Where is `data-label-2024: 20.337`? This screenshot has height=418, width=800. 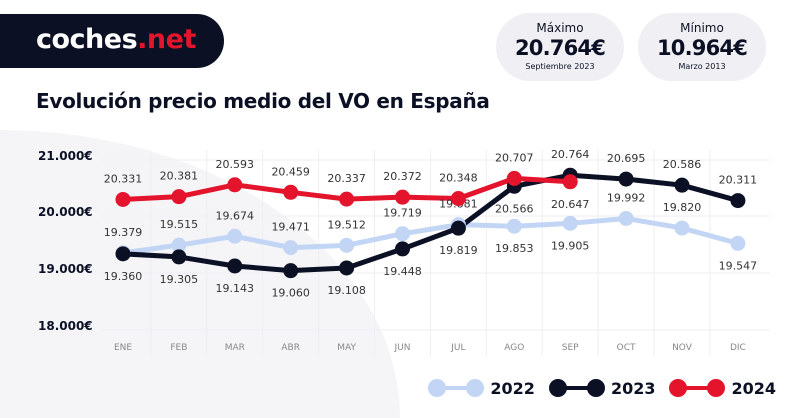
data-label-2024: 20.337 is located at coordinates (346, 178).